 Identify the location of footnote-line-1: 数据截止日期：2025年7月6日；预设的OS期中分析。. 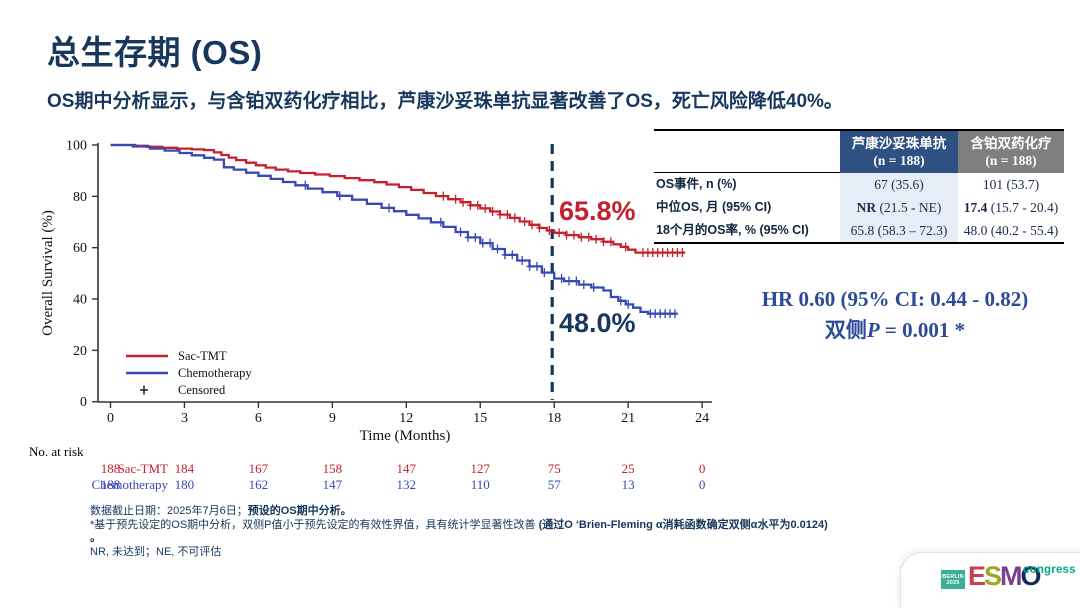
(221, 511).